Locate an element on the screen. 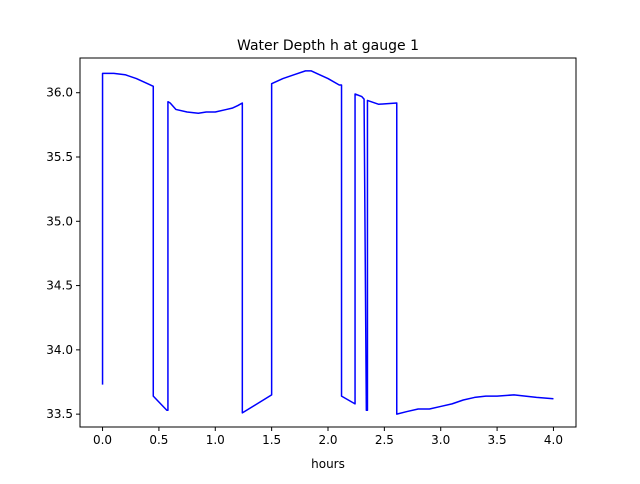  y-tick-label: 33.5 is located at coordinates (59, 414).